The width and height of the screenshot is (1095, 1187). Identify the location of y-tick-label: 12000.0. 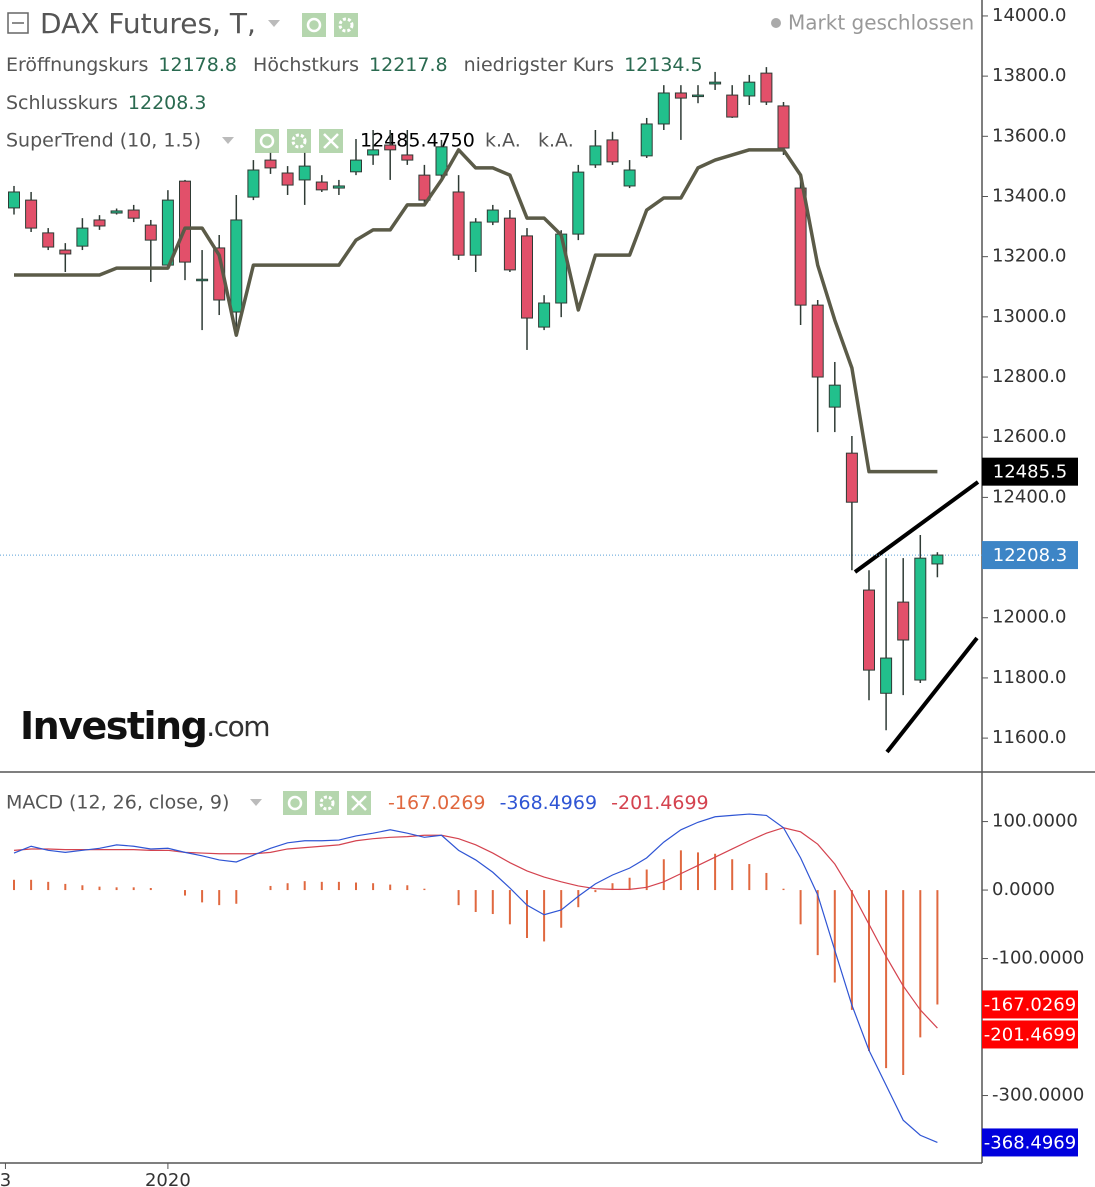
(1029, 617).